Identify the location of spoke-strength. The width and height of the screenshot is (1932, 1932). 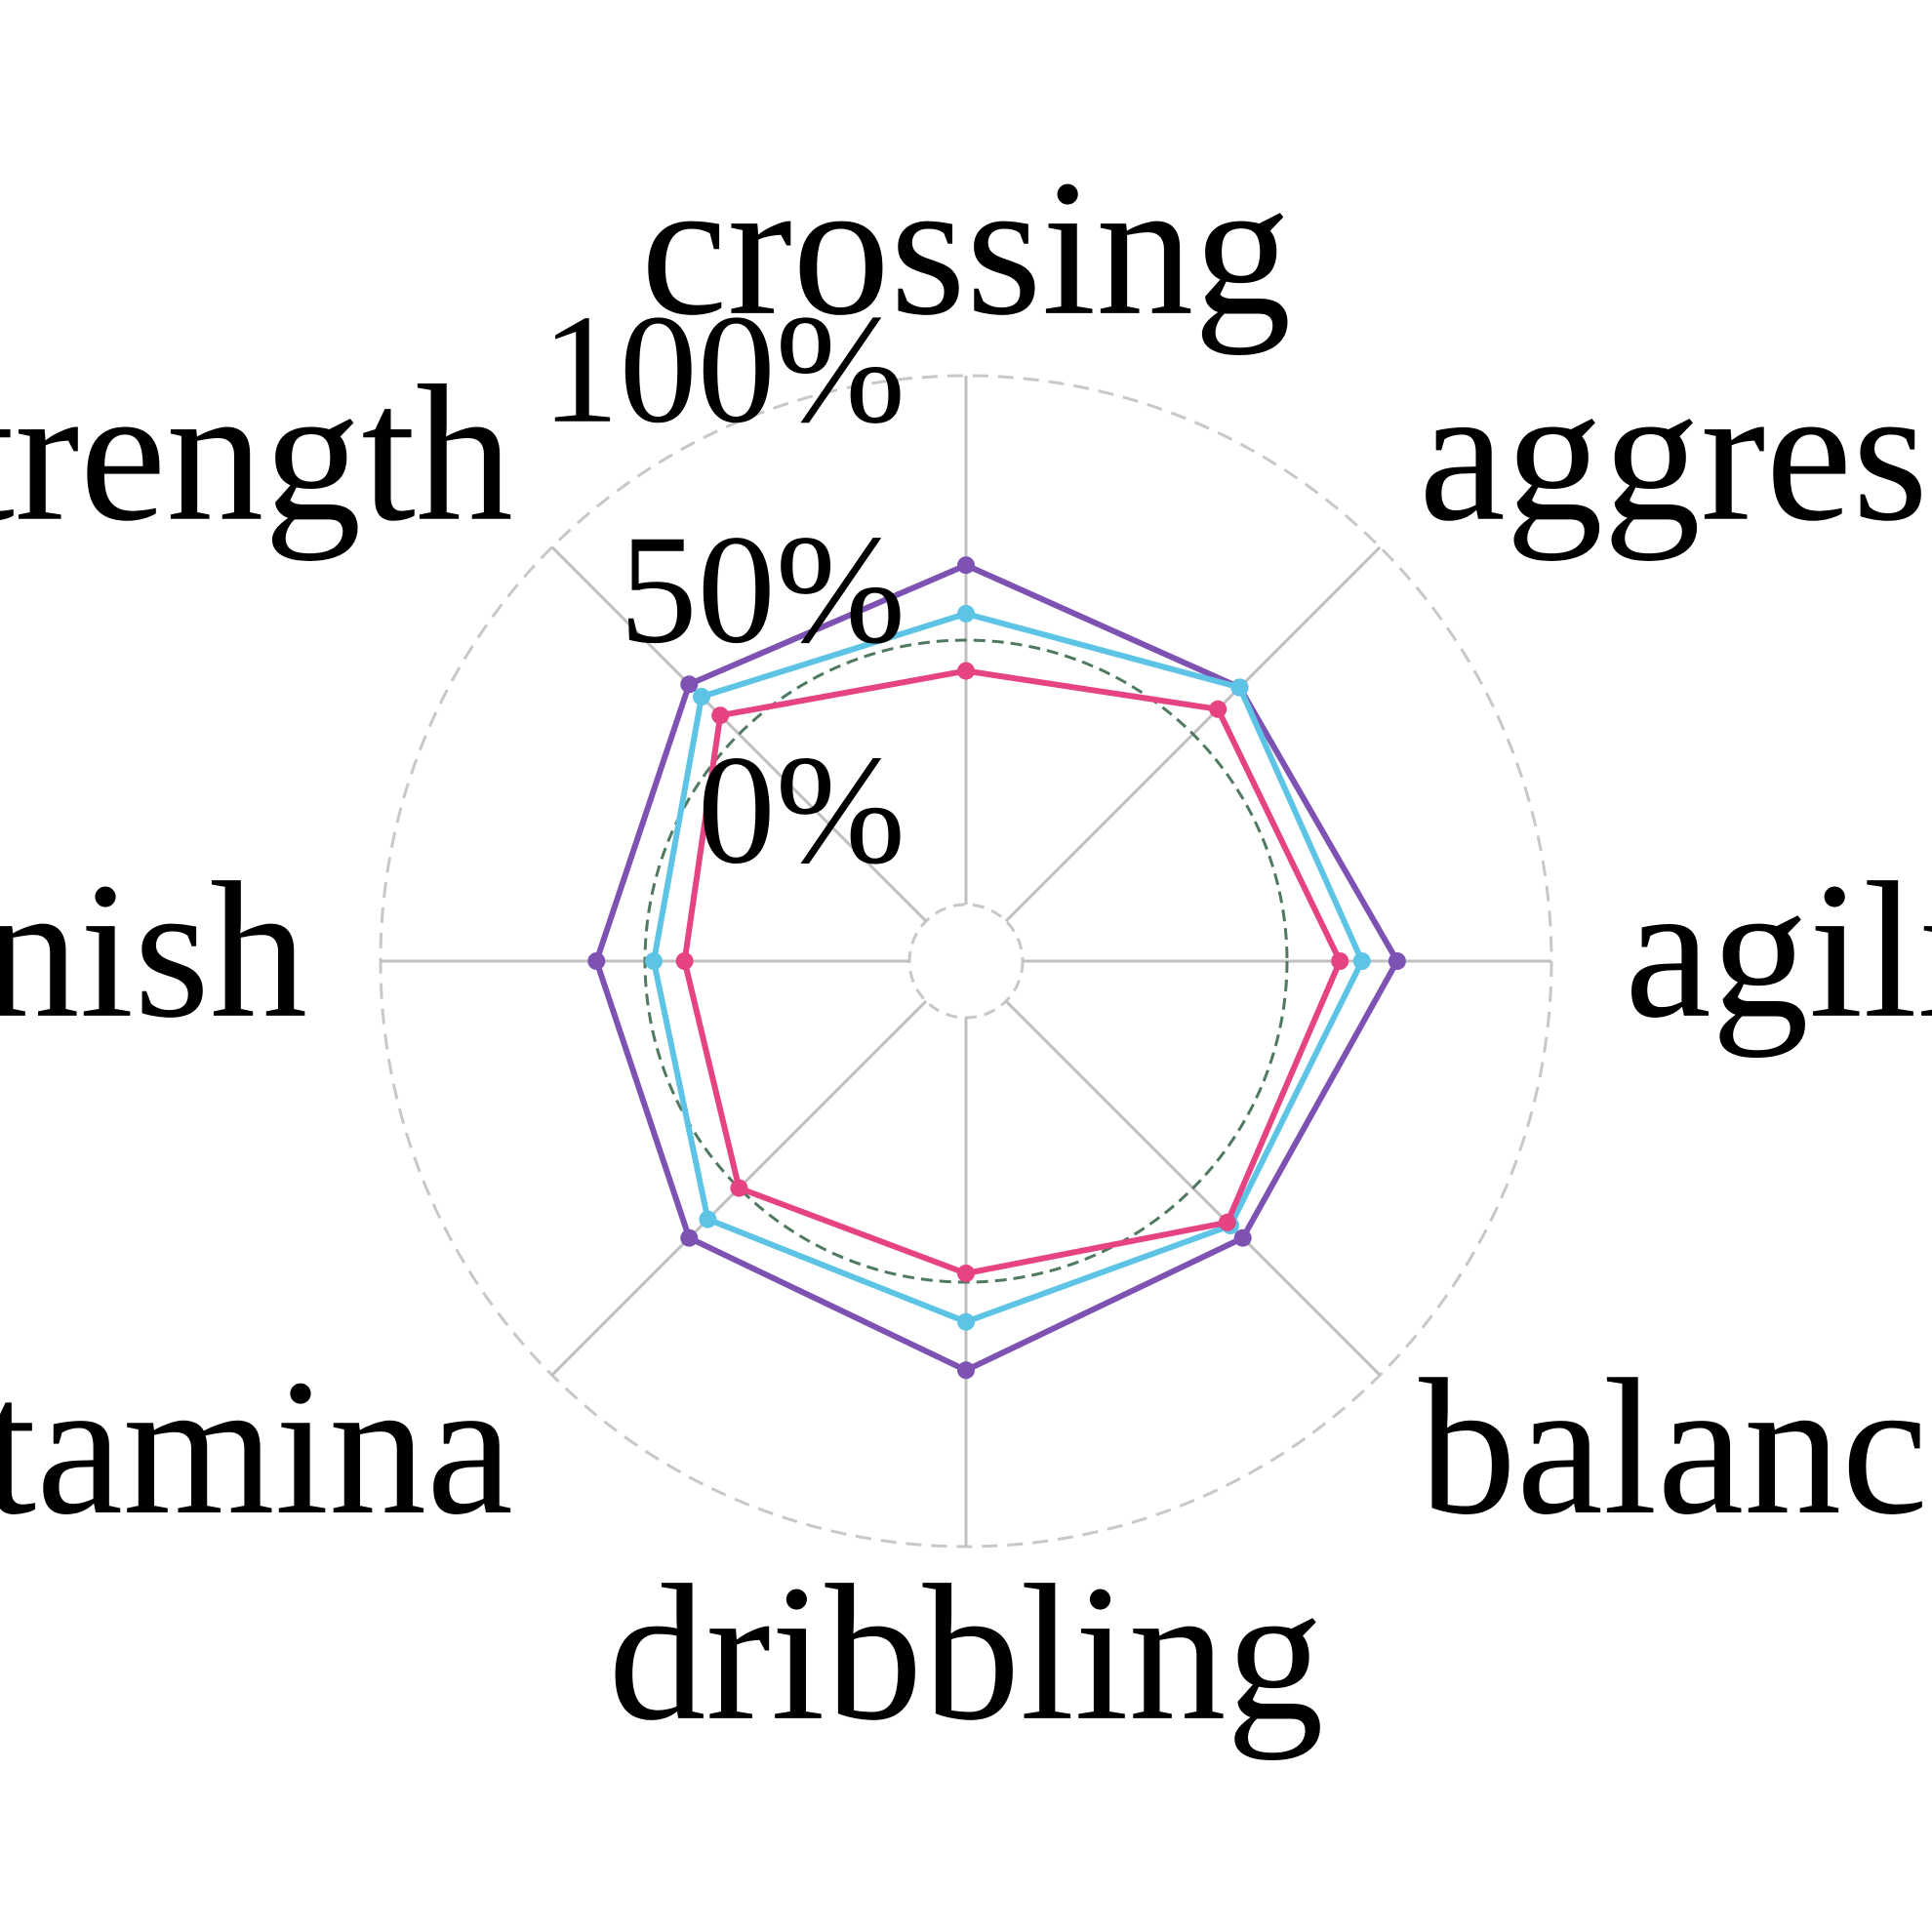
(739, 734).